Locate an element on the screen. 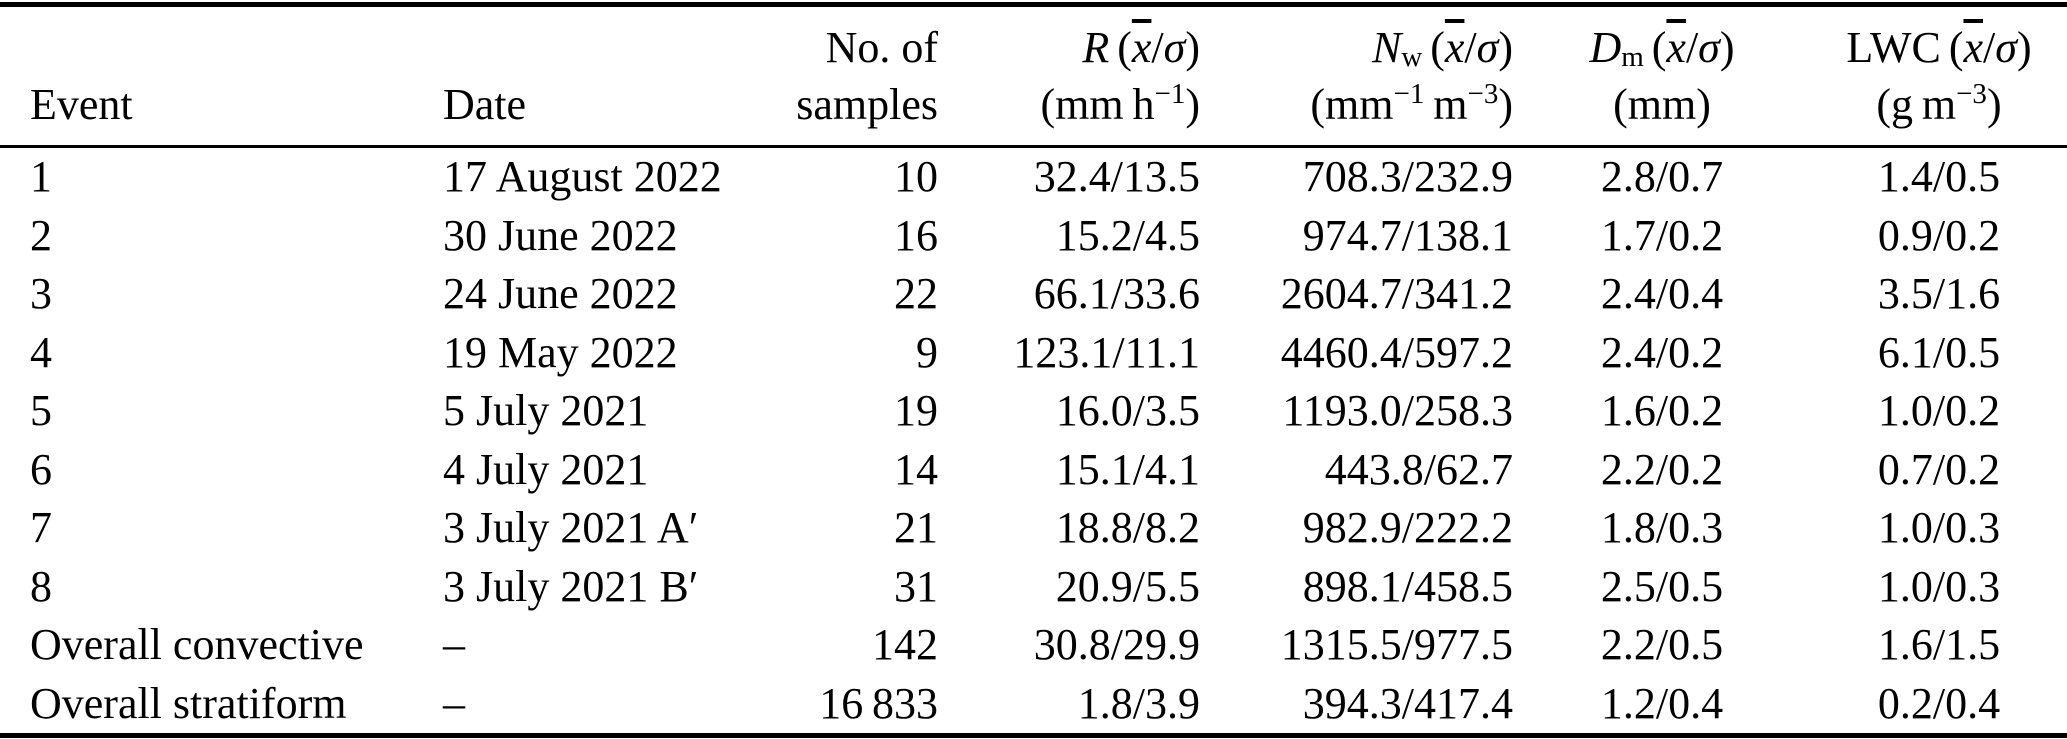  cell-event: 2 is located at coordinates (41, 235).